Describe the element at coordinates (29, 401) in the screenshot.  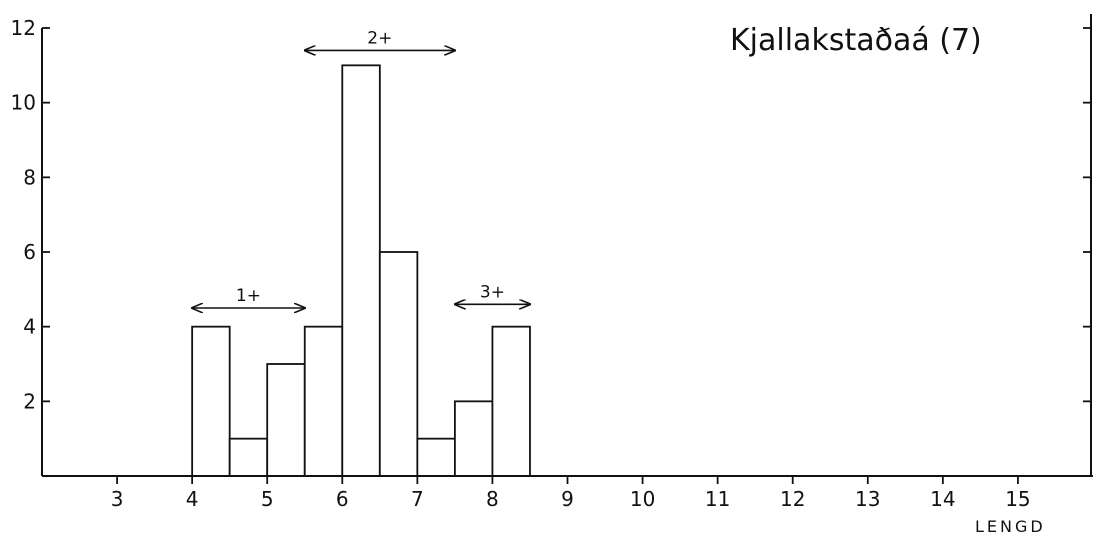
I see `y-tick-label: 2` at that location.